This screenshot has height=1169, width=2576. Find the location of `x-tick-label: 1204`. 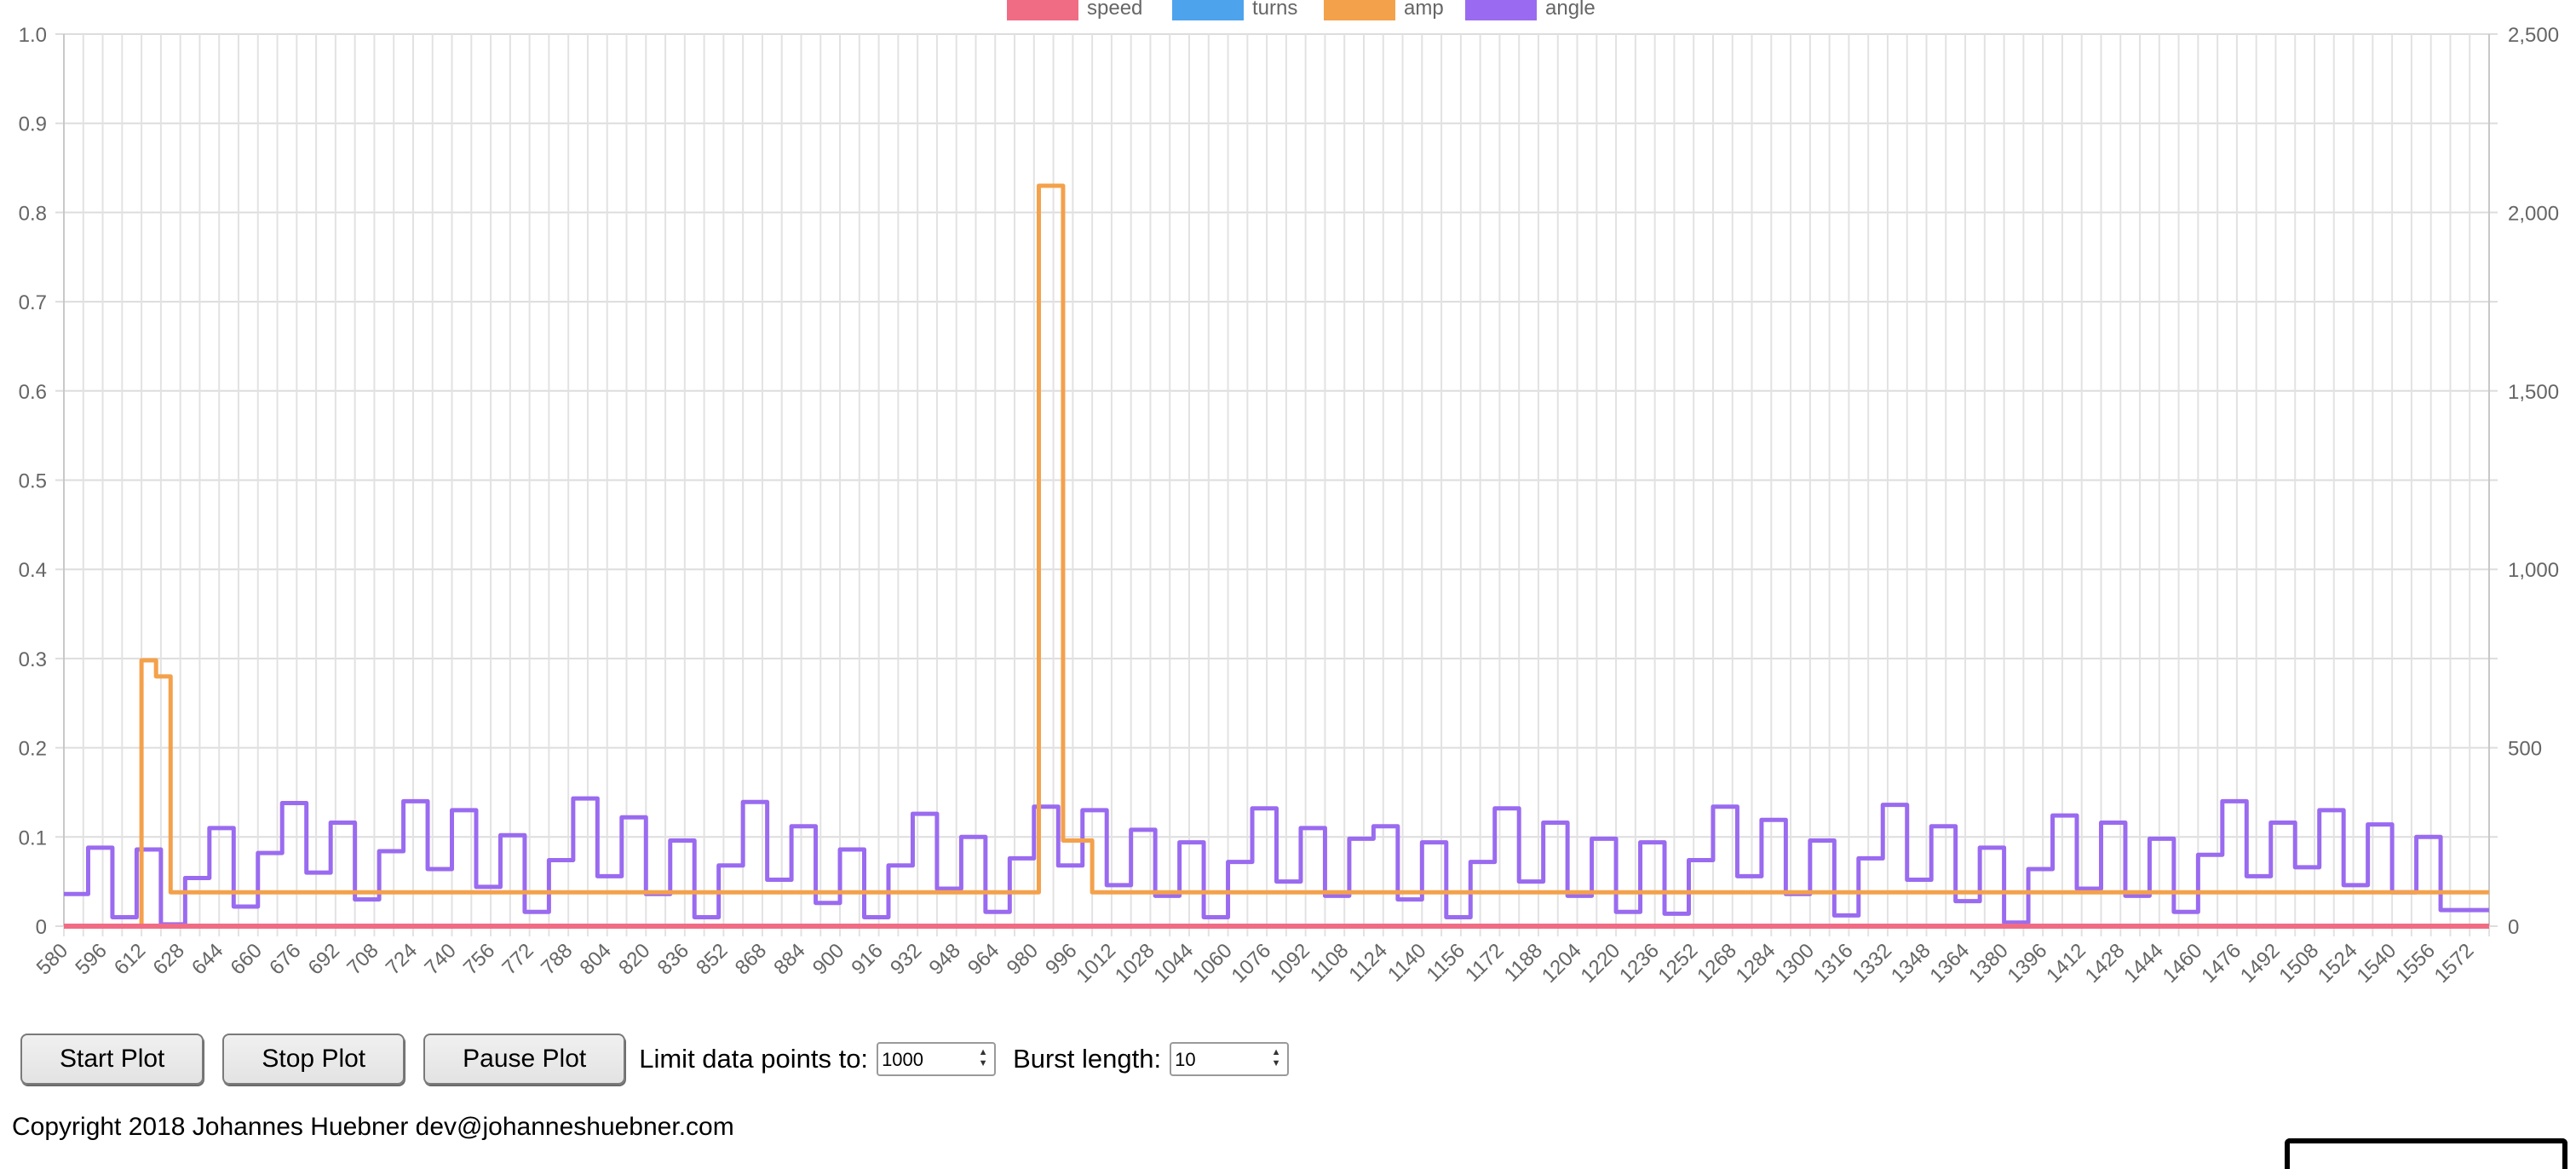

x-tick-label: 1204 is located at coordinates (1562, 963).